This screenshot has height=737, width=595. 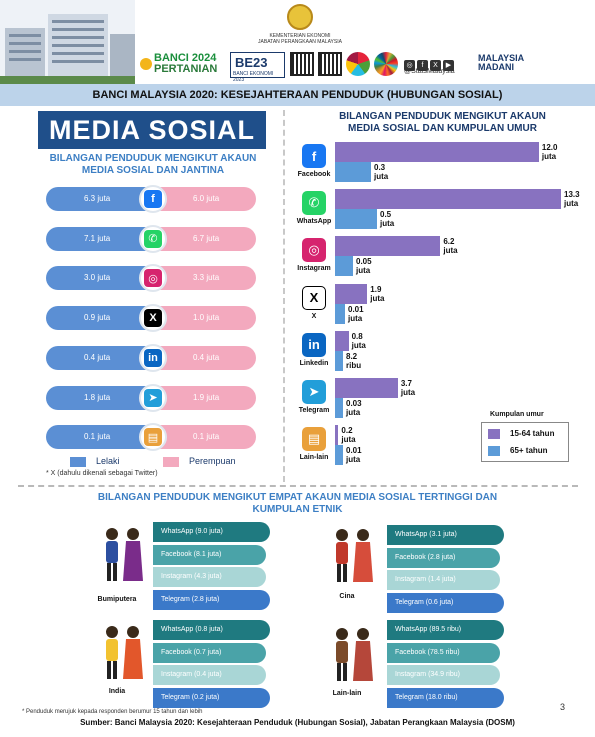 I want to click on banci-ekonomi-logo: BE23 BANCI EKONOMI 2023, so click(x=257, y=67).